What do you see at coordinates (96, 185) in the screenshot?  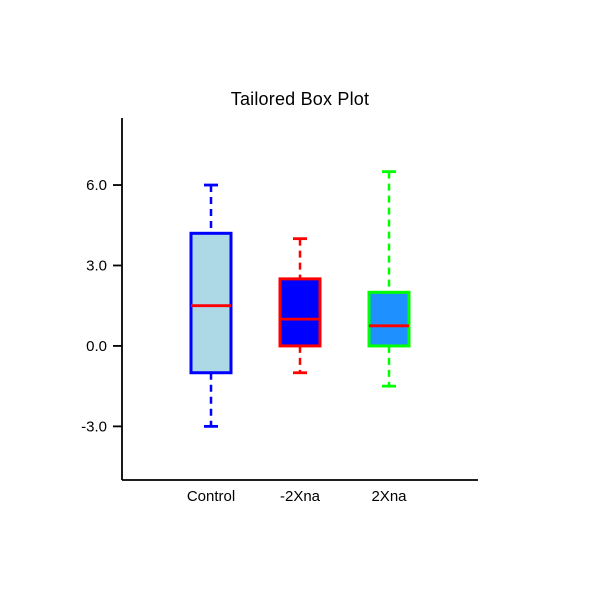 I see `y-tick-label: 6.0` at bounding box center [96, 185].